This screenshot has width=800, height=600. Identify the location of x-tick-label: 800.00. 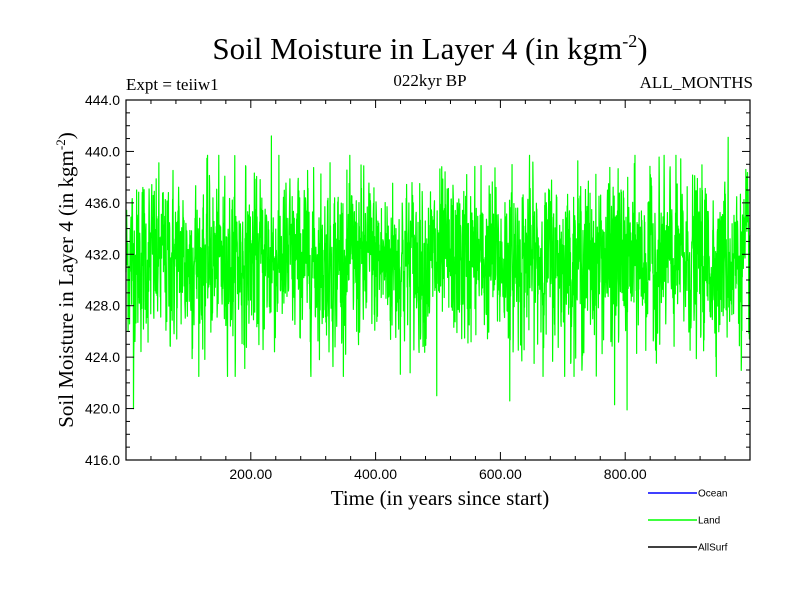
(625, 474).